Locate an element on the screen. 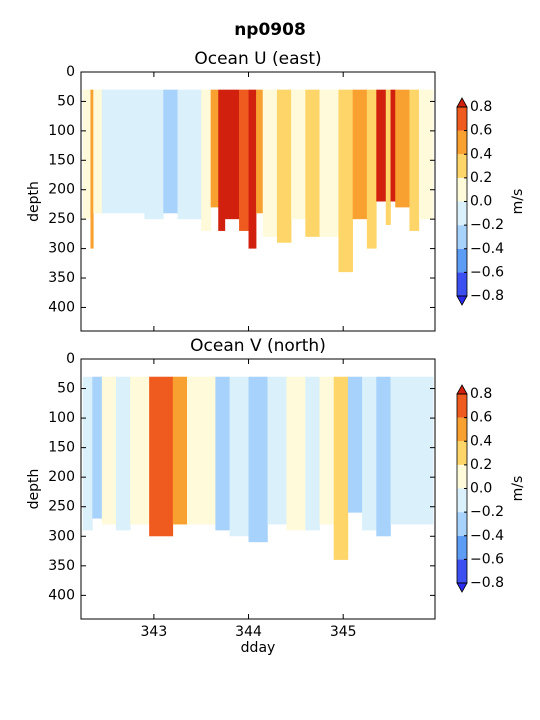 The height and width of the screenshot is (720, 540). y-tick-label: 250 is located at coordinates (61, 219).